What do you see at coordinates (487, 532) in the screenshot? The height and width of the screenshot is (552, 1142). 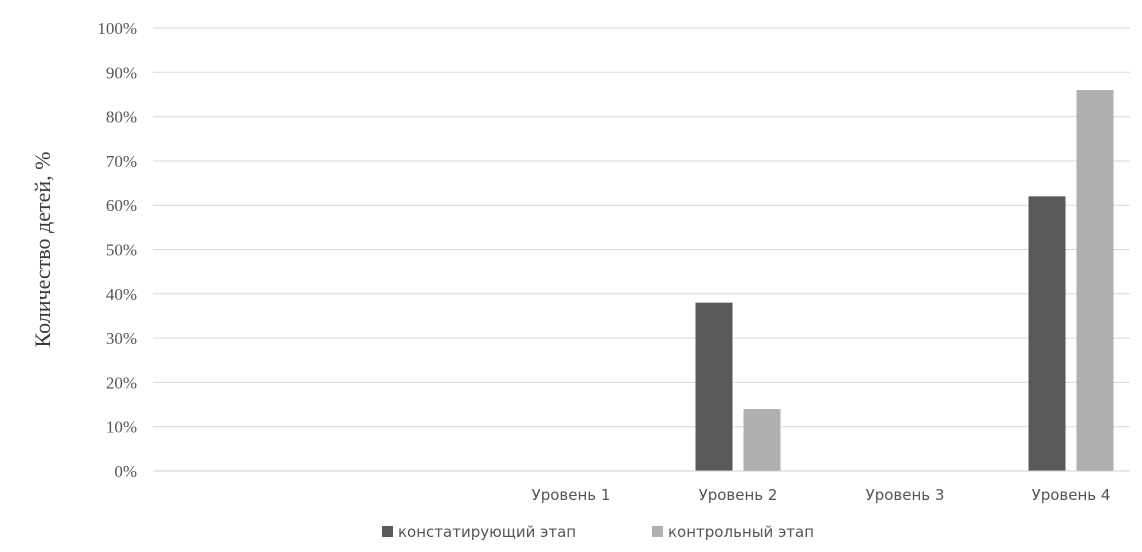 I see `legend-label: констатирующий этап` at bounding box center [487, 532].